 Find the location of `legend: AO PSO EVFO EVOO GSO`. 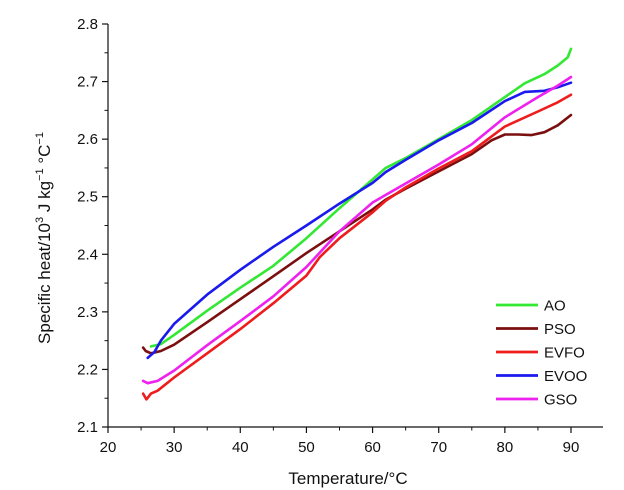

legend: AO PSO EVFO EVOO GSO is located at coordinates (541, 353).